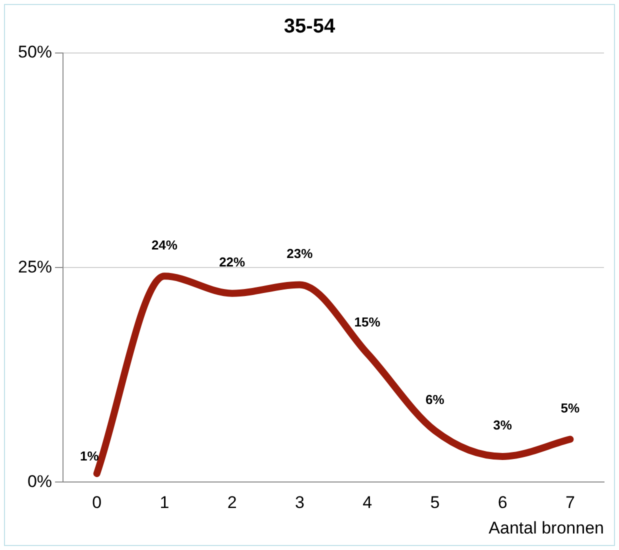  Describe the element at coordinates (35, 52) in the screenshot. I see `y-tick-label: 50%` at that location.